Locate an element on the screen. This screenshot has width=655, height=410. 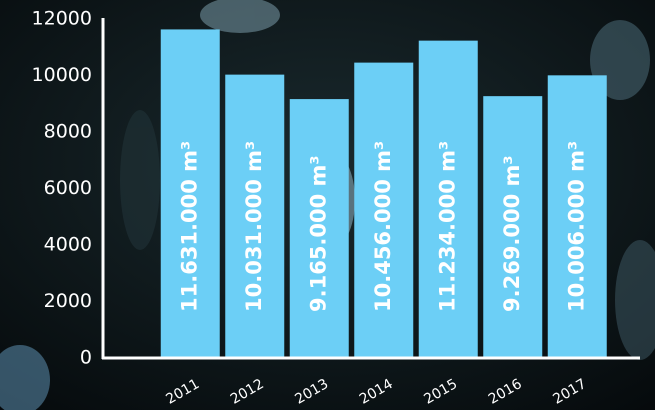
value-label: 9.269.000 m³ is located at coordinates (512, 233).